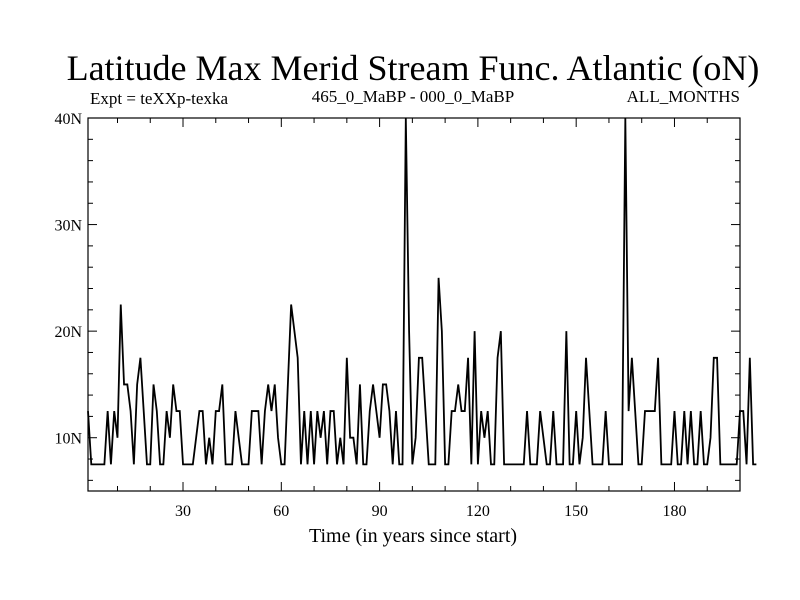  What do you see at coordinates (576, 511) in the screenshot?
I see `x-tick-label: 150` at bounding box center [576, 511].